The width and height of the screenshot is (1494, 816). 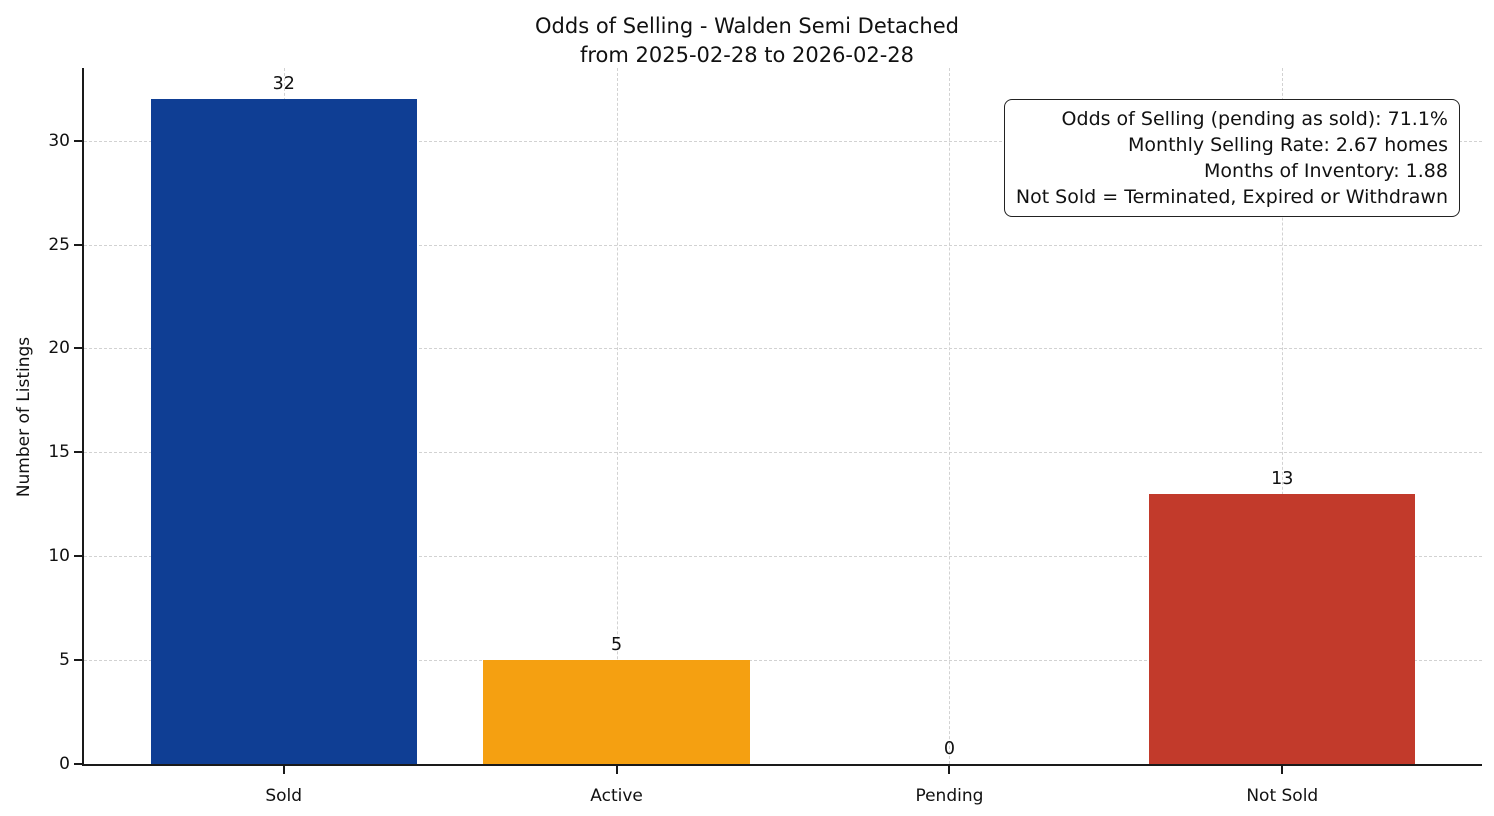 I want to click on y-tick-label: 0, so click(x=64, y=764).